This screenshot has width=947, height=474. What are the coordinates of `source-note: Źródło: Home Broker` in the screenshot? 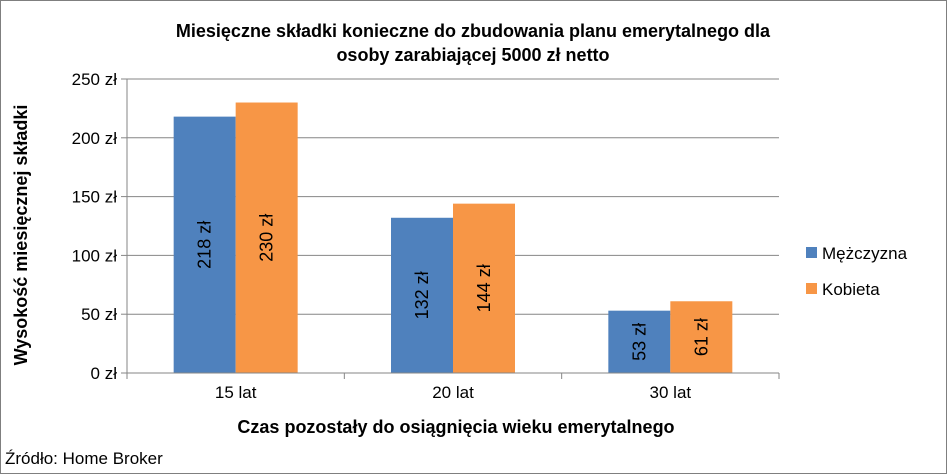 It's located at (84, 458).